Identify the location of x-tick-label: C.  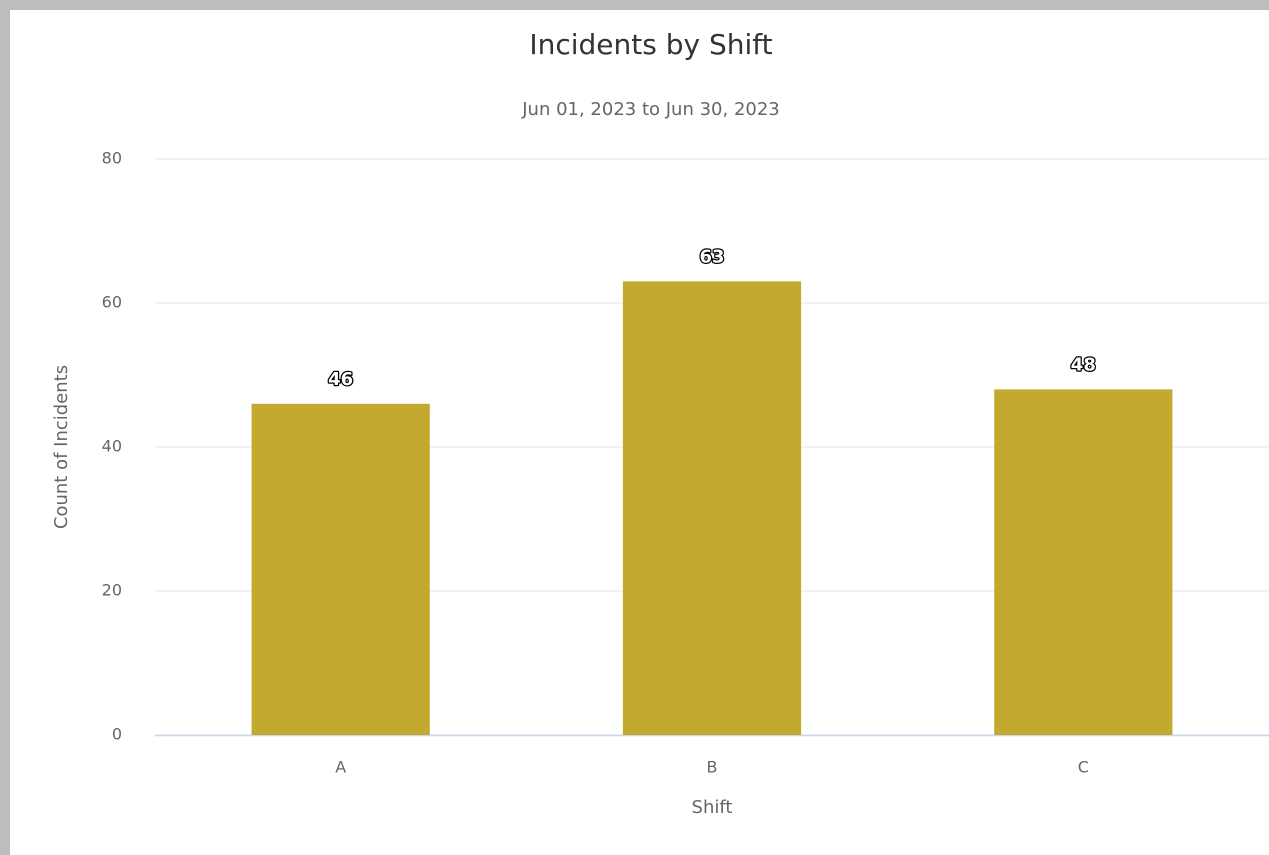
(1083, 767).